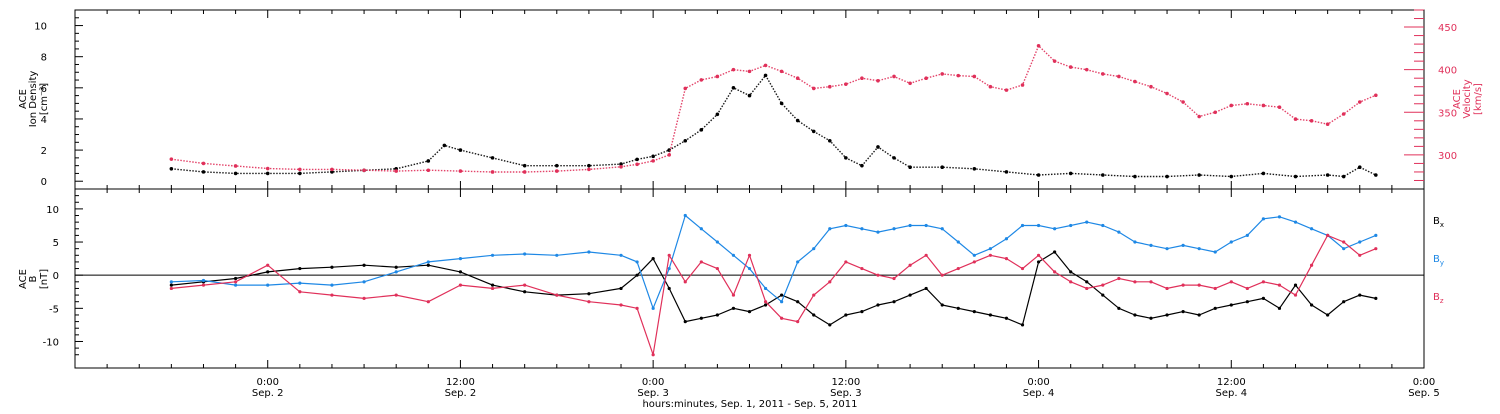  I want to click on density-tick-label: 6, so click(44, 89).